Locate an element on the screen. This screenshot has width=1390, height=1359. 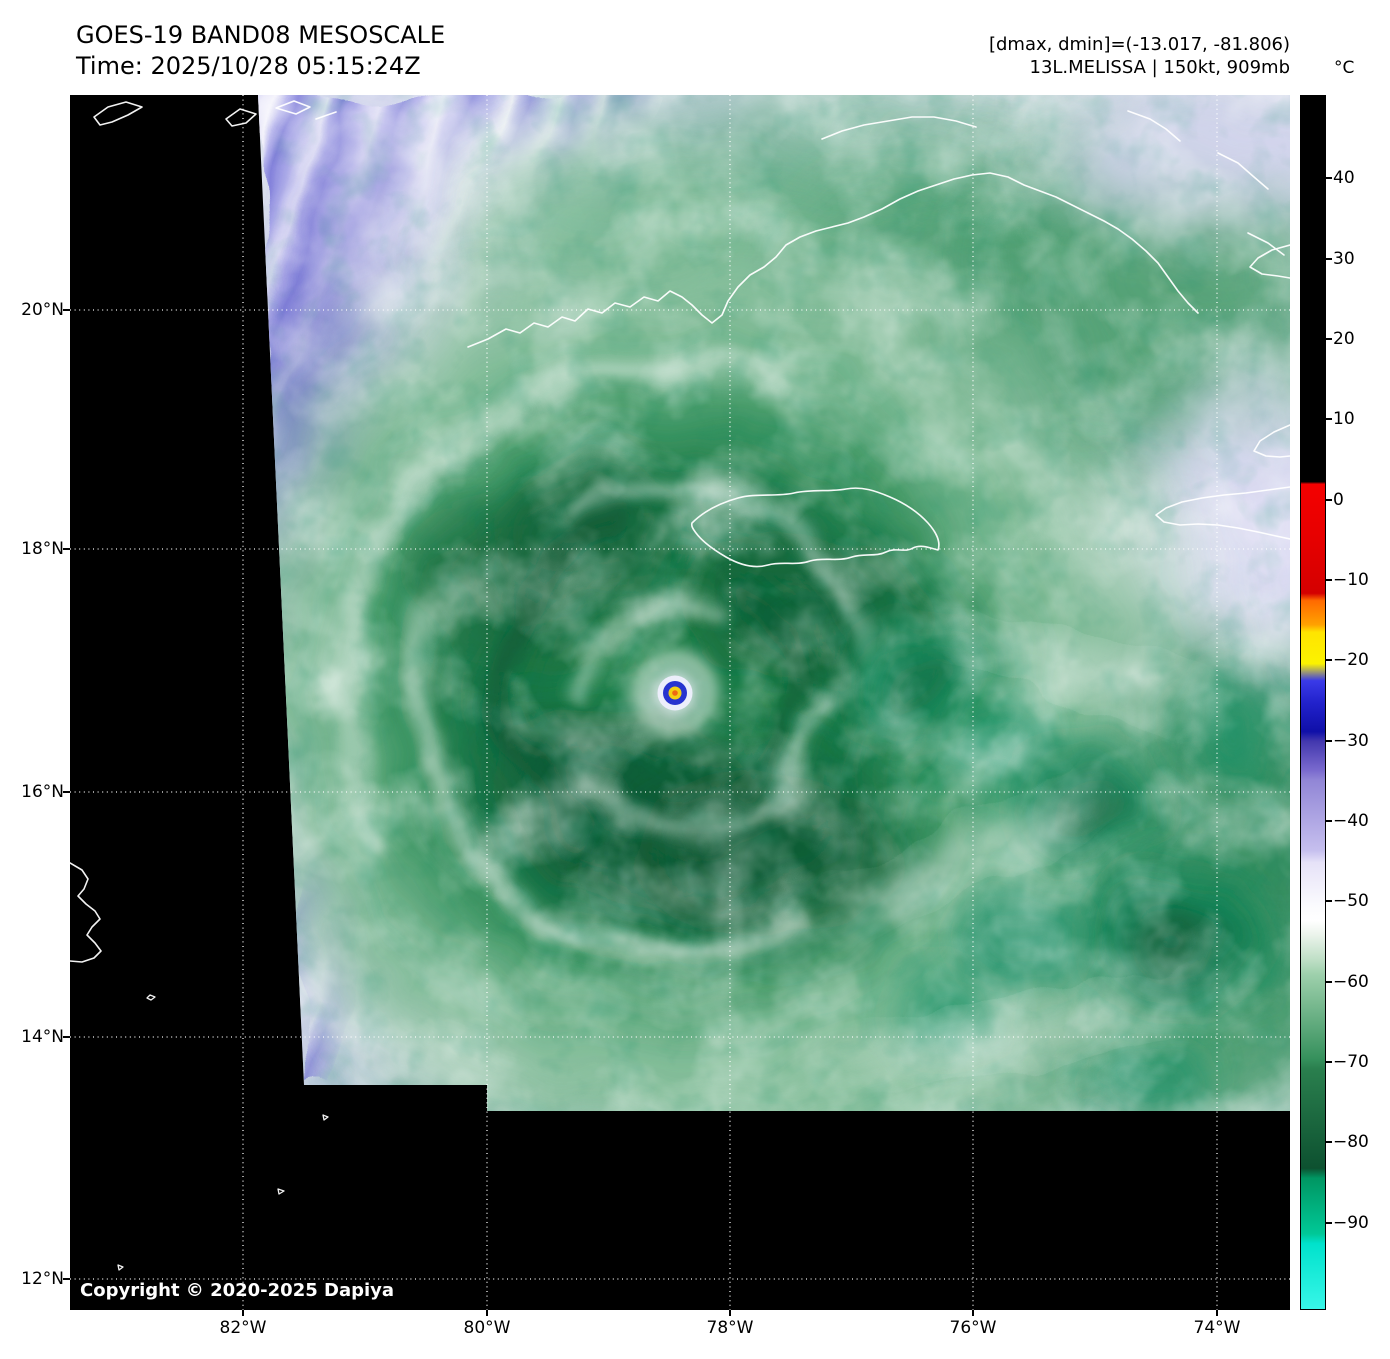
colorbar-tick-label: 10 is located at coordinates (1344, 419).